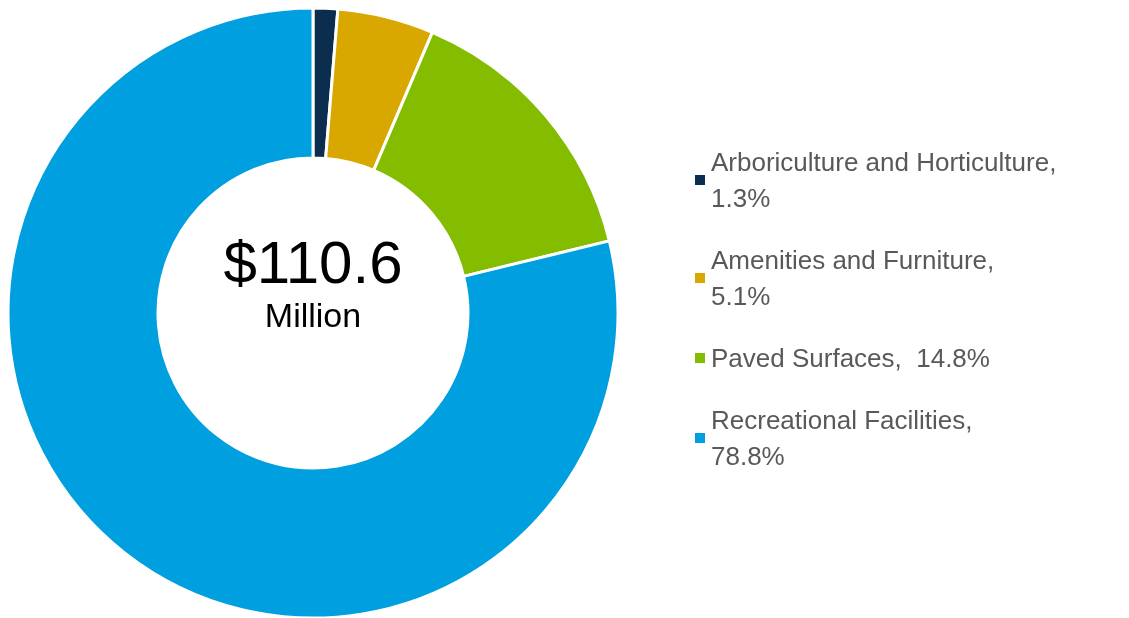 This screenshot has width=1129, height=618. Describe the element at coordinates (853, 278) in the screenshot. I see `legend-label: Amenities and Furniture, 5.1%` at that location.